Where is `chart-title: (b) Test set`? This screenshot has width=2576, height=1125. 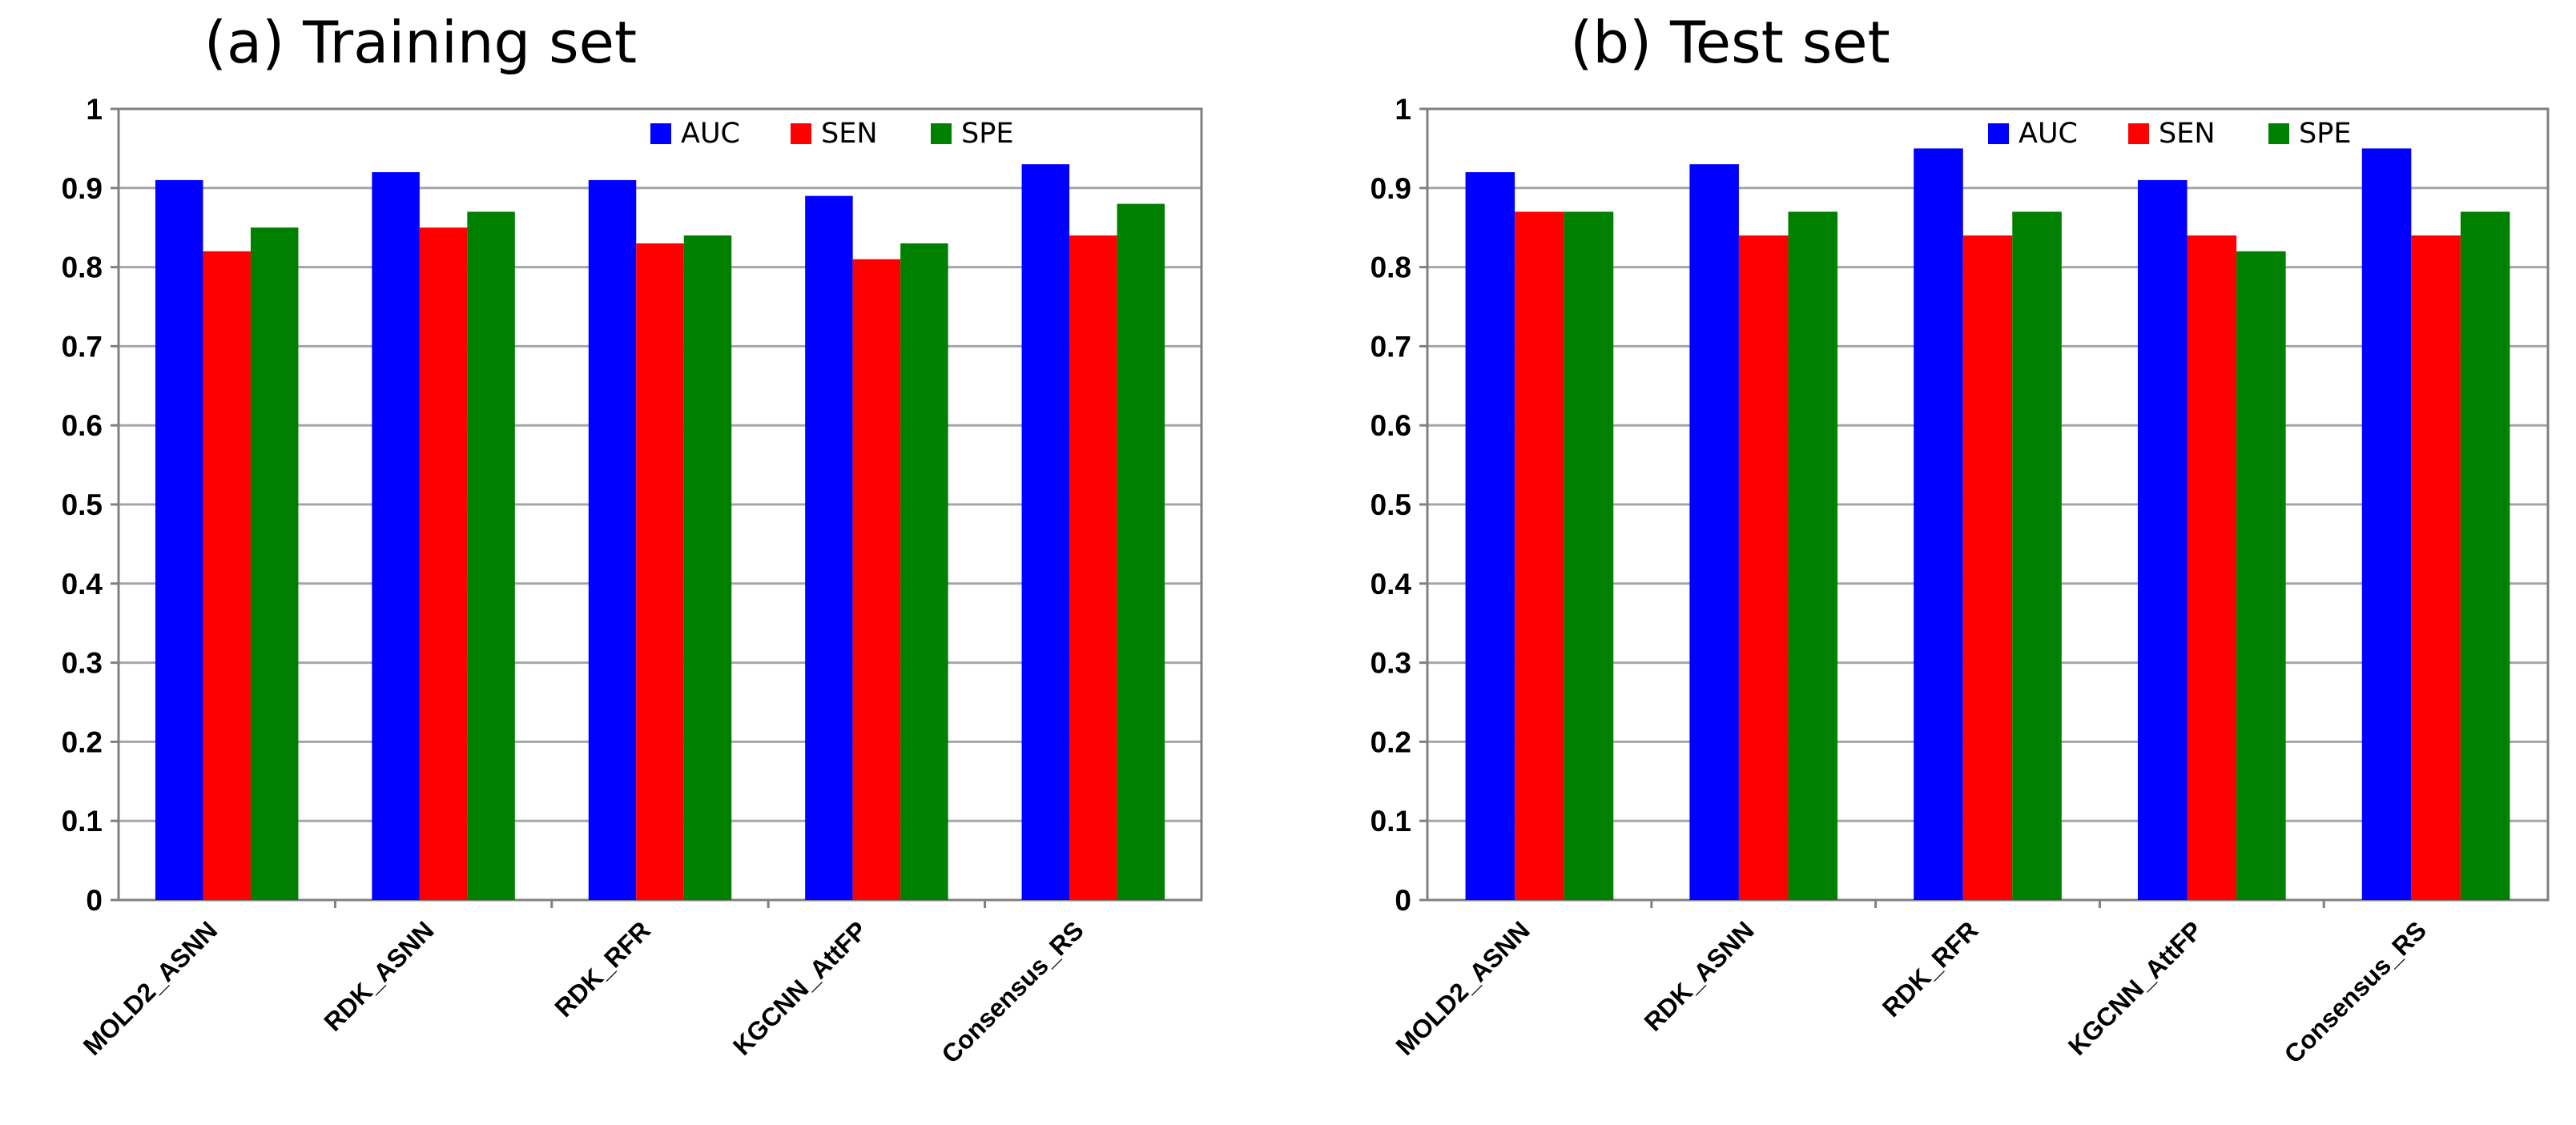 chart-title: (b) Test set is located at coordinates (1730, 42).